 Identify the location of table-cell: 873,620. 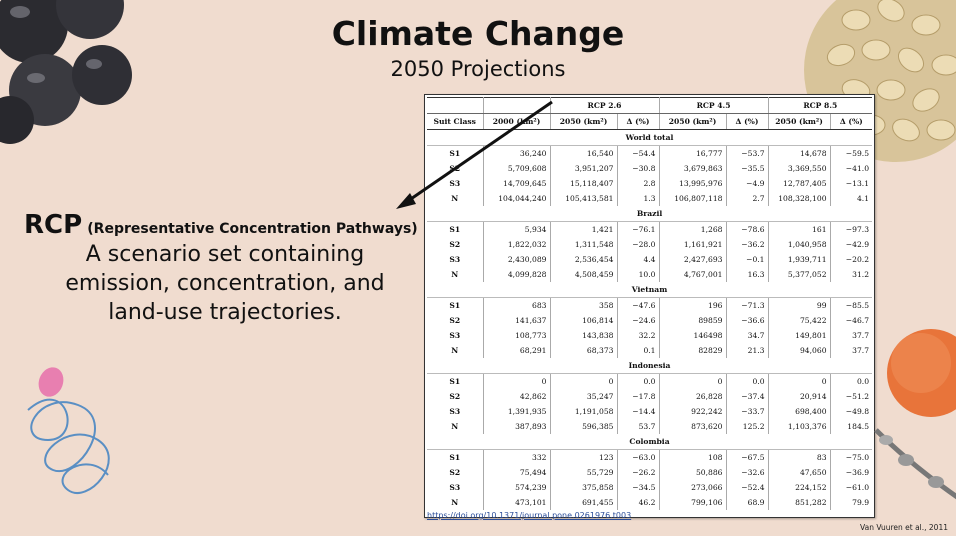
(693, 426).